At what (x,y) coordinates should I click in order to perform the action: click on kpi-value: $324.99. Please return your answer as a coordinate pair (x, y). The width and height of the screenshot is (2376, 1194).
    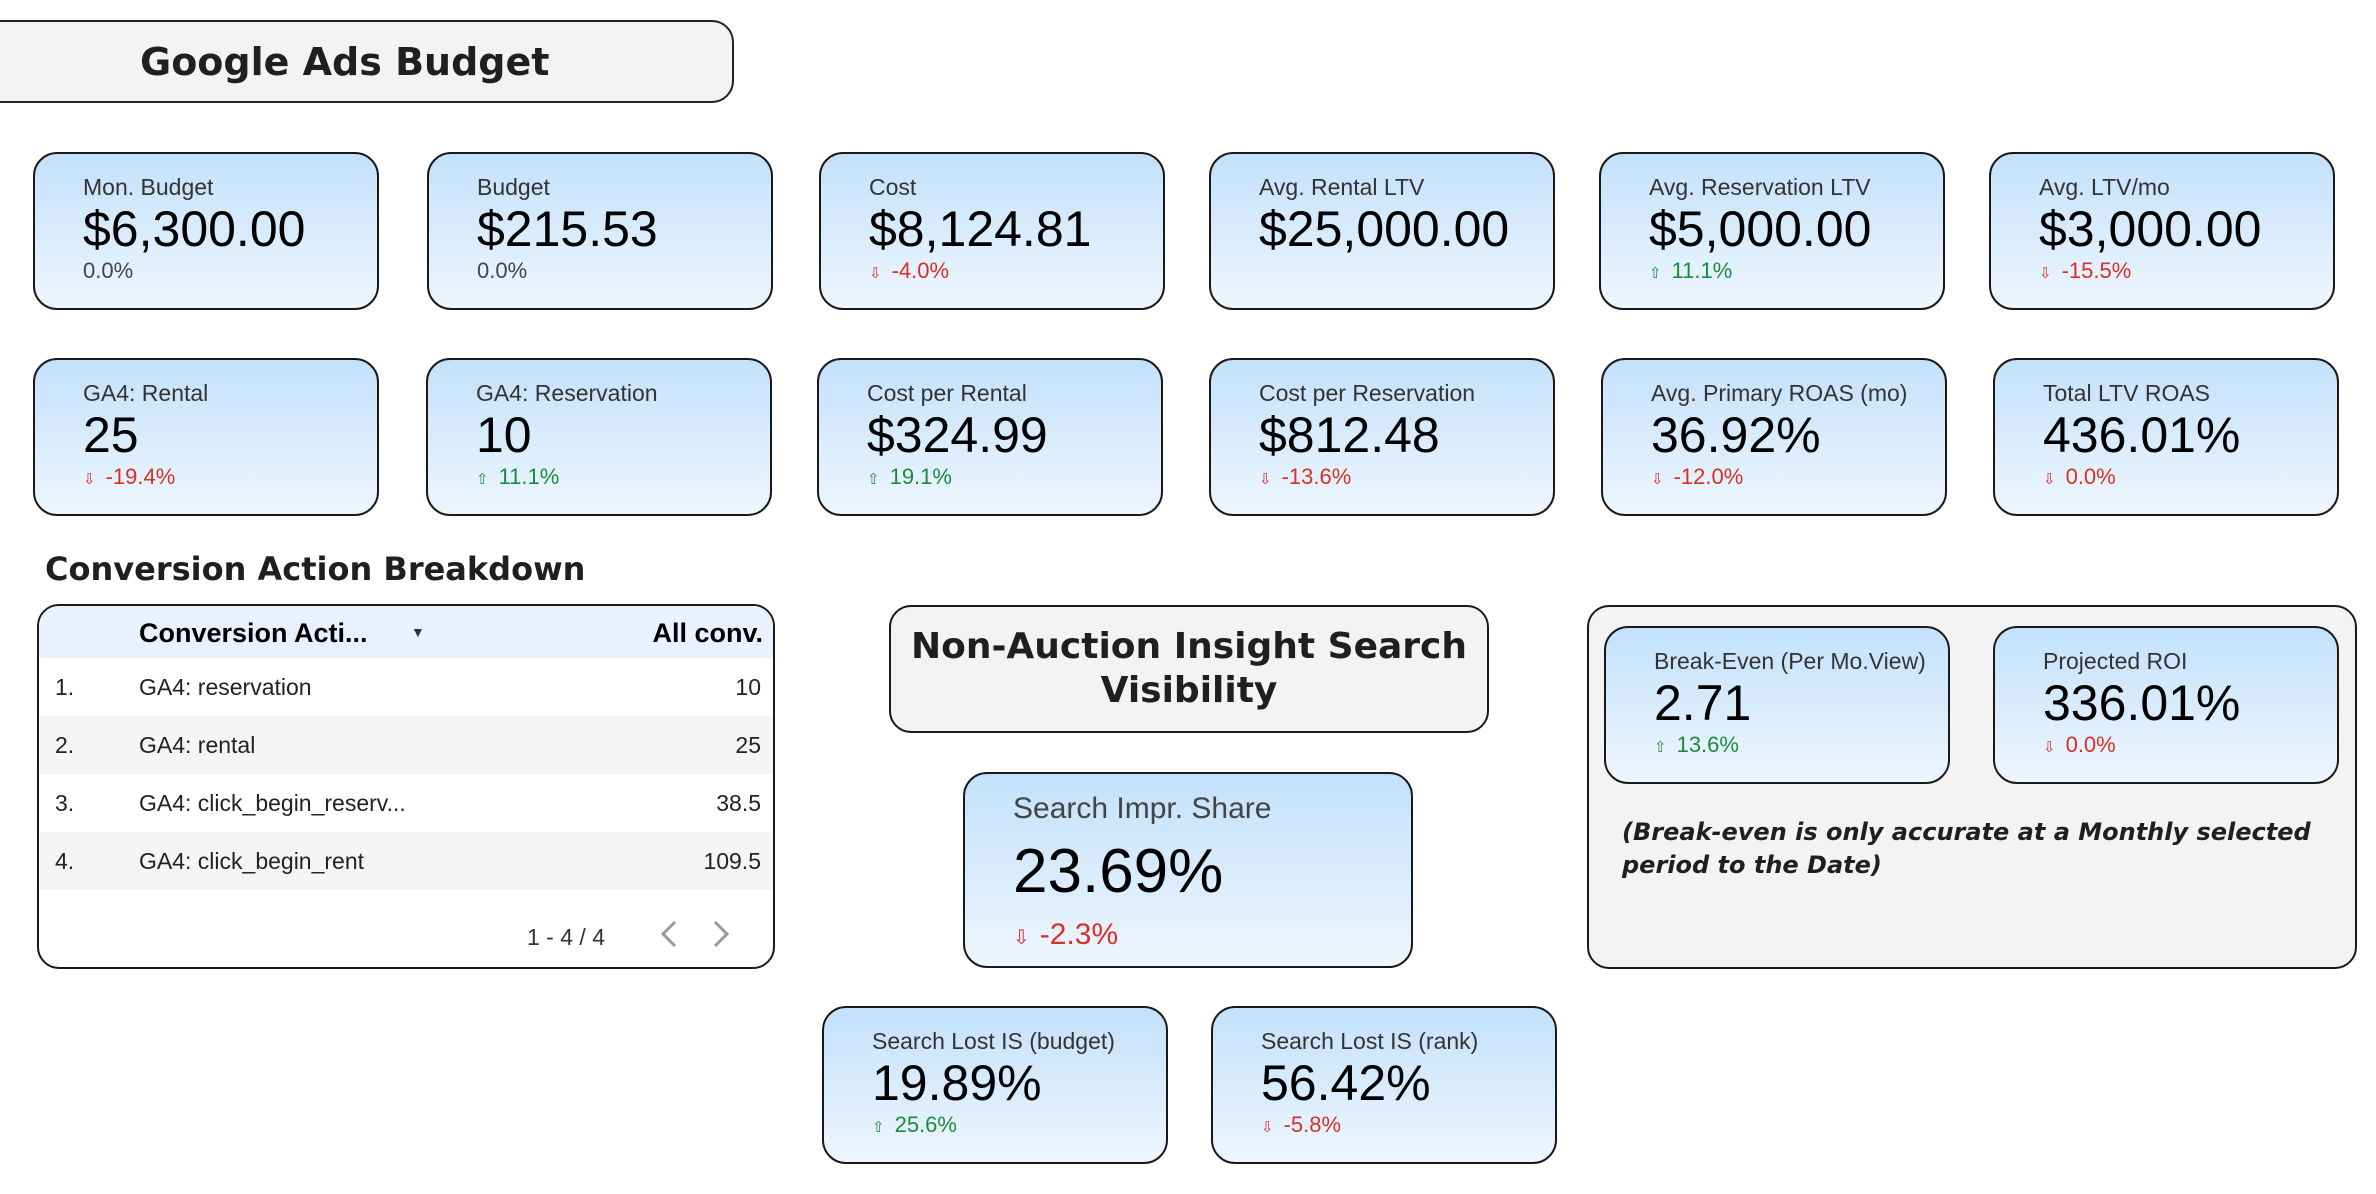
    Looking at the image, I should click on (957, 435).